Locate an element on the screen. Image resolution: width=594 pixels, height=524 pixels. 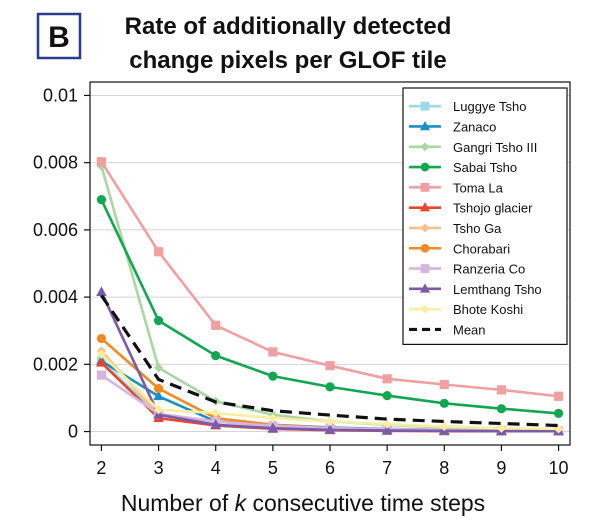
panel-label-badge: B is located at coordinates (59, 36).